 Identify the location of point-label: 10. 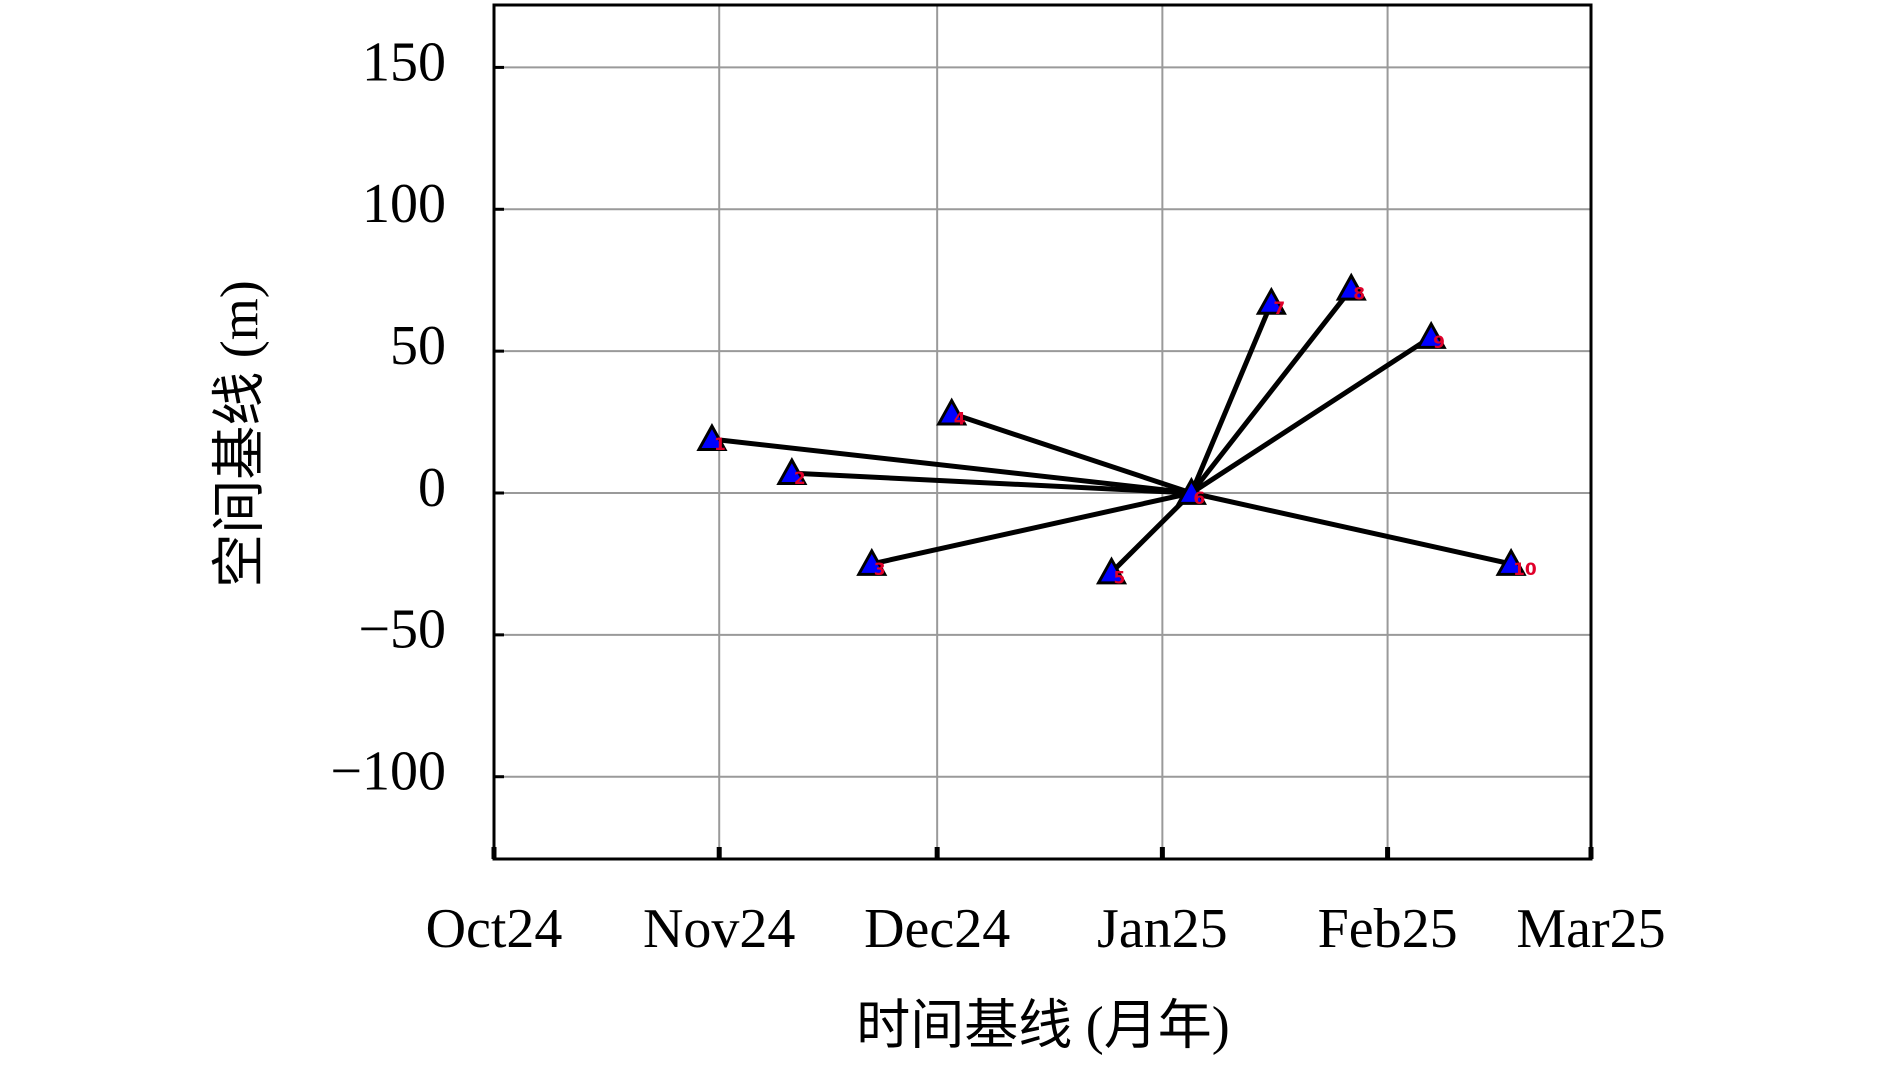
(1525, 570).